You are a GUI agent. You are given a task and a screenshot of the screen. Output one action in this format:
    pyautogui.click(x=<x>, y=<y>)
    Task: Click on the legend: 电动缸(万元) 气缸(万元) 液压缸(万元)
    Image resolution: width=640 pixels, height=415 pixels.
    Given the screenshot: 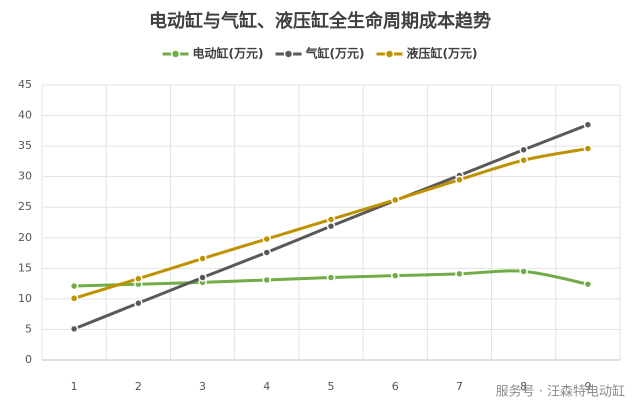 What is the action you would take?
    pyautogui.click(x=319, y=53)
    